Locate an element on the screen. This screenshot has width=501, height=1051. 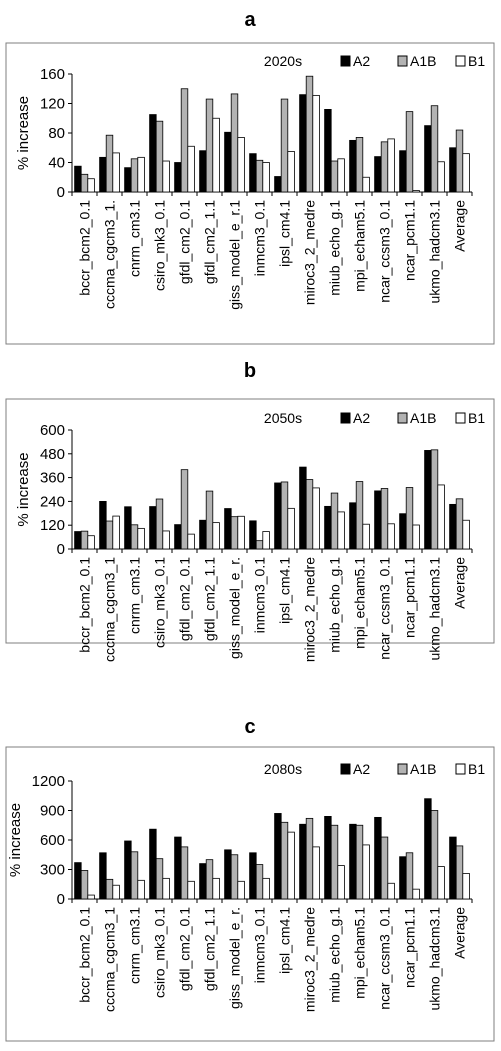
category-label: mpi_echam5.1 is located at coordinates (360, 603).